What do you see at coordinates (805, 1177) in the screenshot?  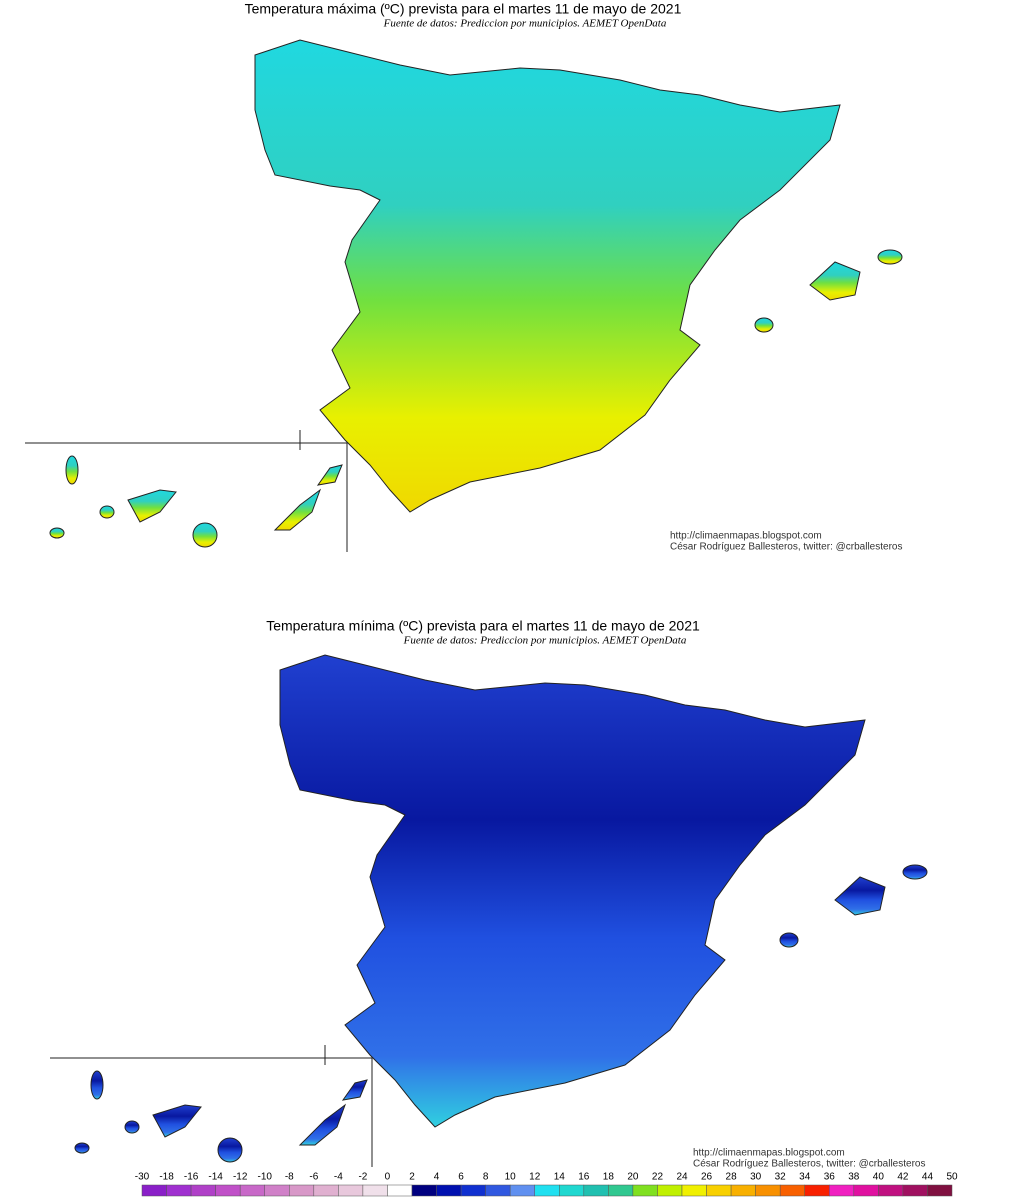 I see `legend-tick-label: 34` at bounding box center [805, 1177].